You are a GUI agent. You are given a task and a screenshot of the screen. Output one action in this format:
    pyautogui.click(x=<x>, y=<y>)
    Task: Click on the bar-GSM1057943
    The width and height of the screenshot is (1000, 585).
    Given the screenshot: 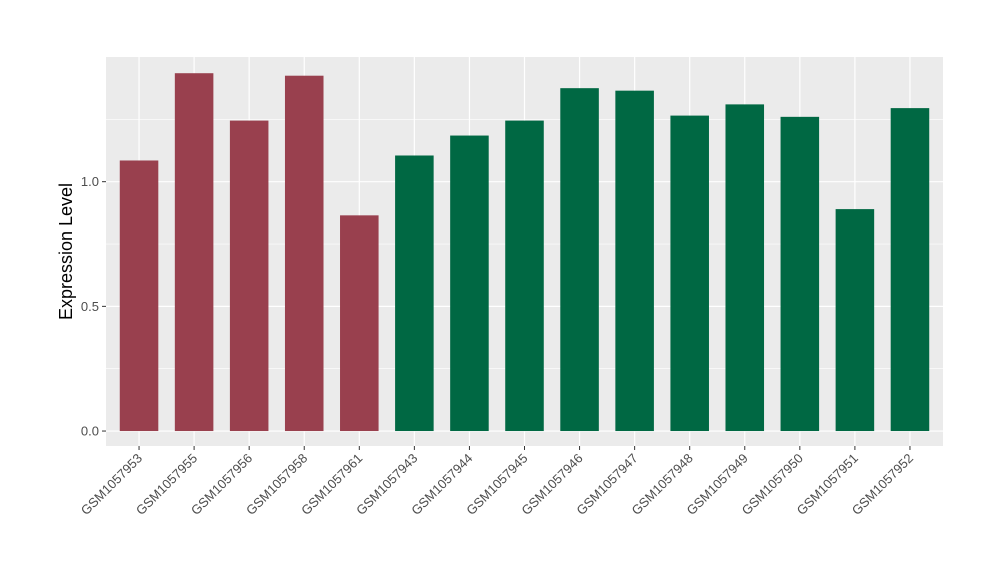 What is the action you would take?
    pyautogui.click(x=414, y=293)
    